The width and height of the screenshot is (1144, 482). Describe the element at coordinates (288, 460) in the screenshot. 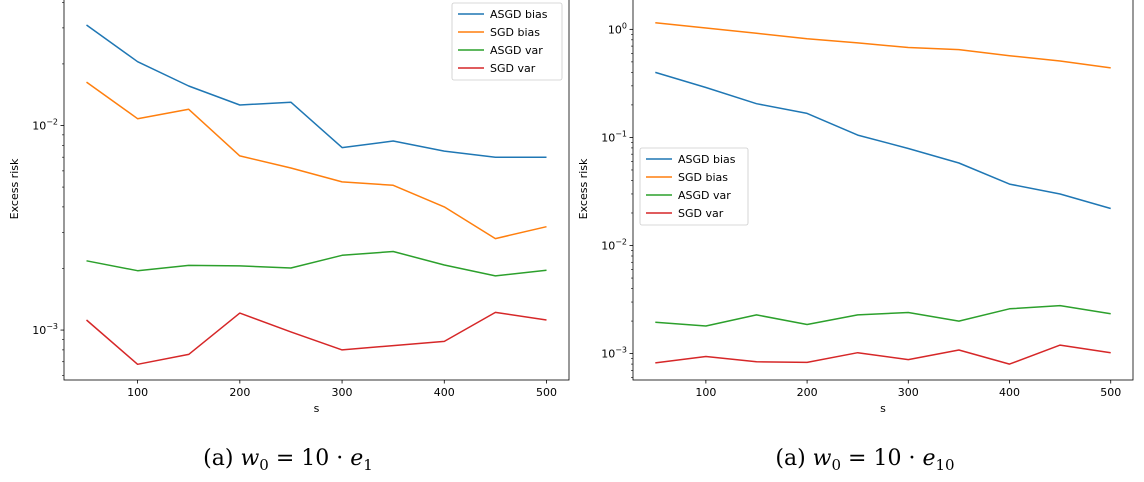

I see `figure-caption: (a) w0 = 10 · e1` at that location.